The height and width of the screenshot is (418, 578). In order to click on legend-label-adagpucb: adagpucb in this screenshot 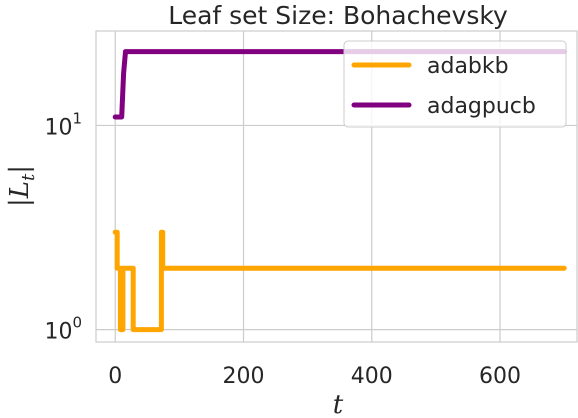, I will do `click(481, 106)`.